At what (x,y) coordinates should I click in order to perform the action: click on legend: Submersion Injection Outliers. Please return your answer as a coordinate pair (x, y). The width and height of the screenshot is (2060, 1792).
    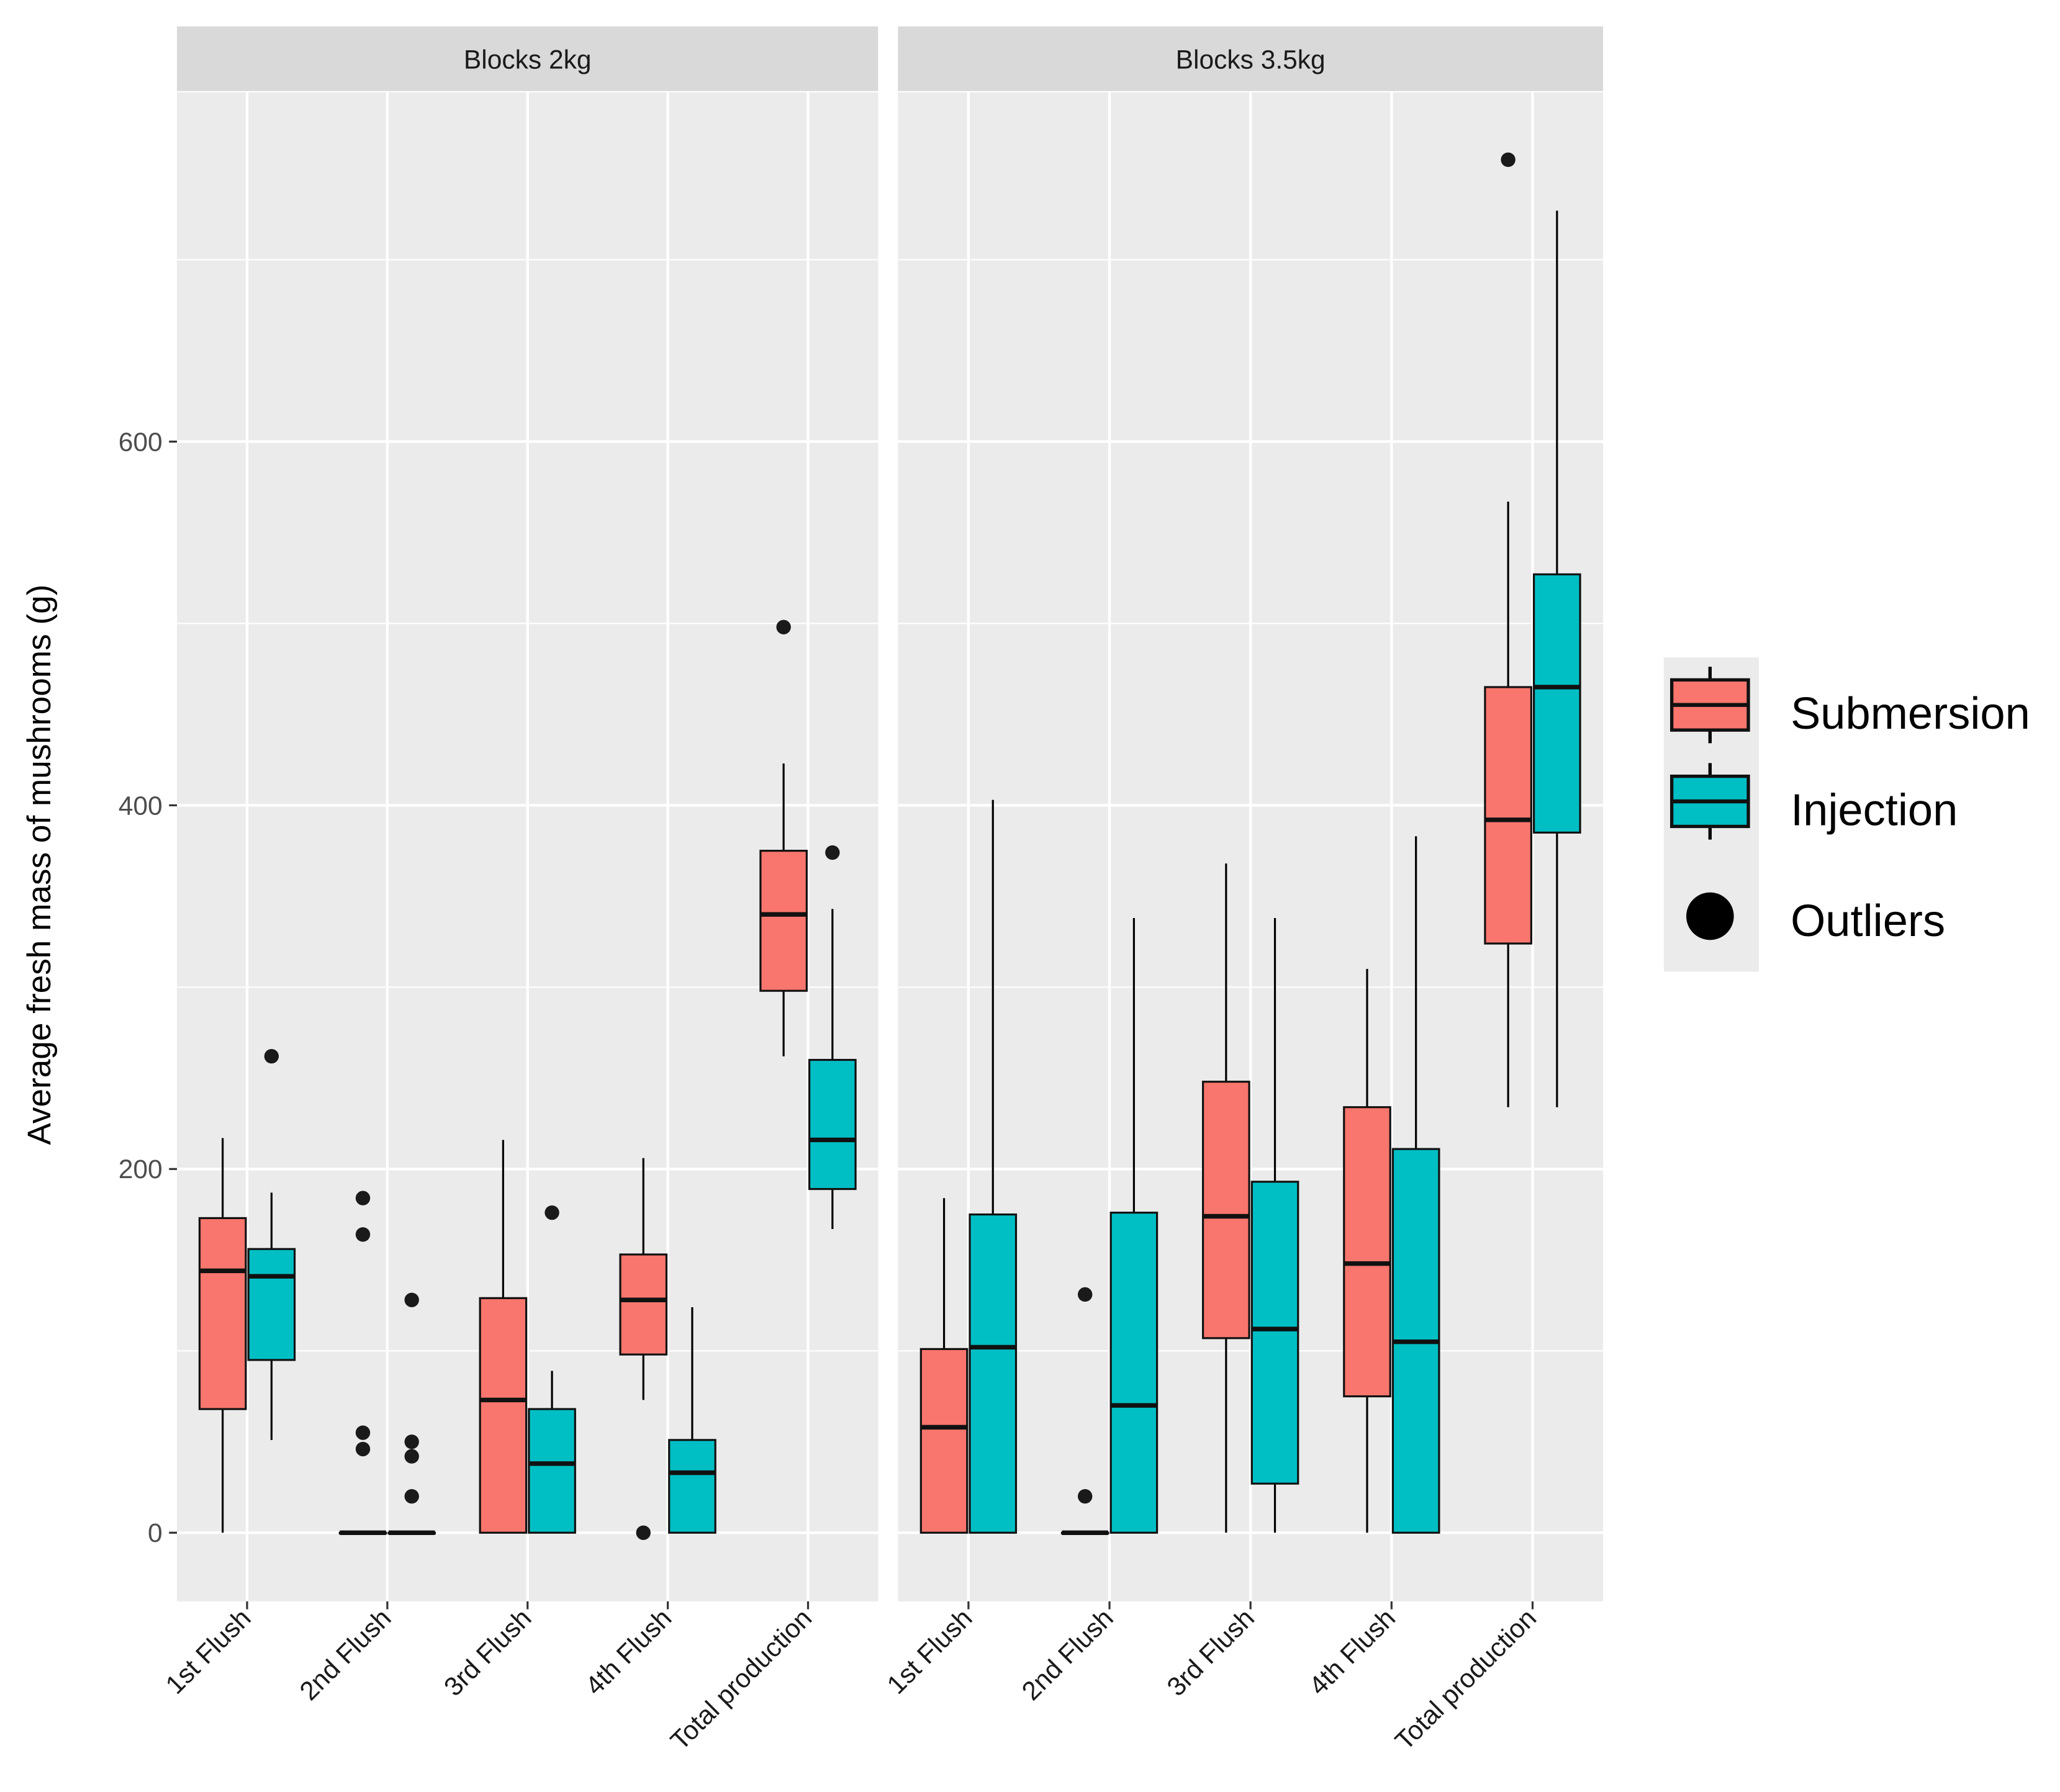
    Looking at the image, I should click on (1846, 814).